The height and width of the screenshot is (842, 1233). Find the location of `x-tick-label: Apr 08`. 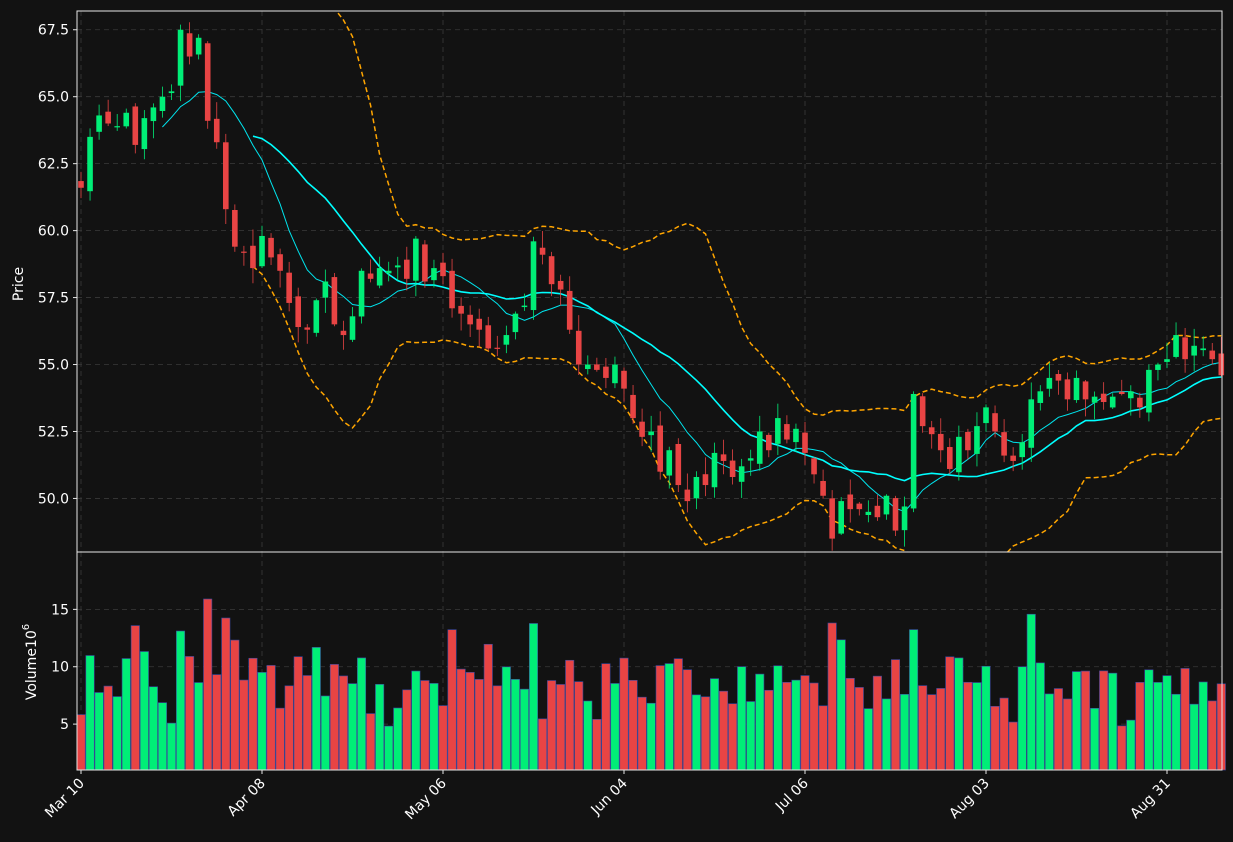

x-tick-label: Apr 08 is located at coordinates (247, 798).